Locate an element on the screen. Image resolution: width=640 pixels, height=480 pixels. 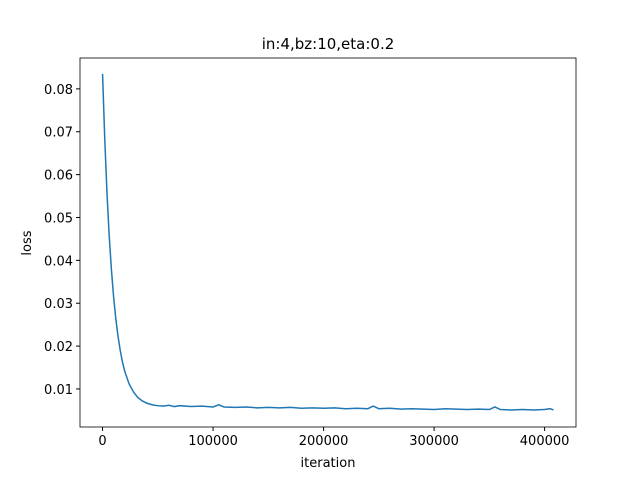
x-tick-label: 400000 is located at coordinates (545, 441).